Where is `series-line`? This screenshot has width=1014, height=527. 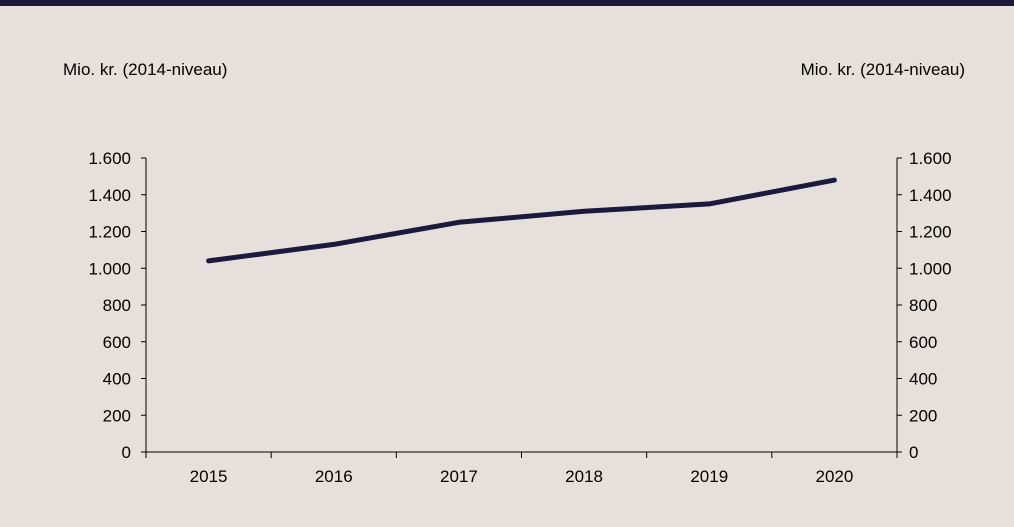 series-line is located at coordinates (521, 220).